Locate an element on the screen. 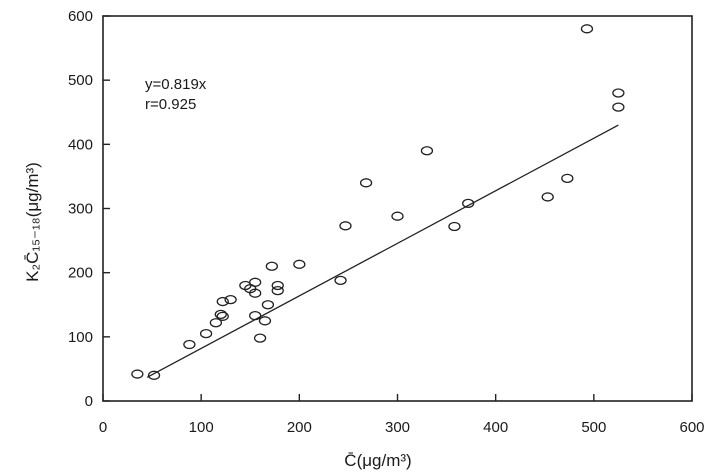 This screenshot has height=475, width=705. x-tick-label: 400 is located at coordinates (495, 427).